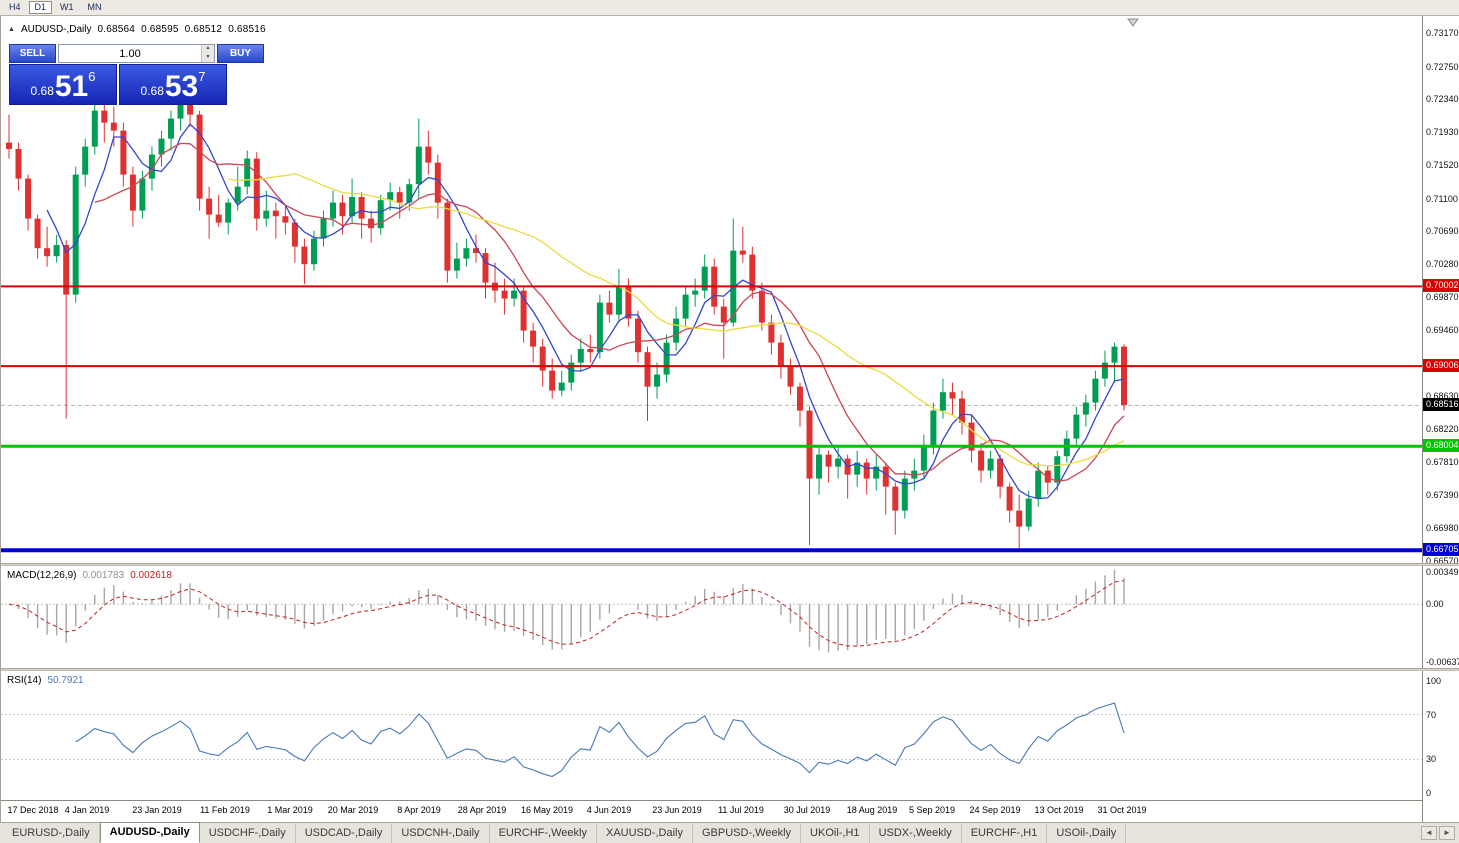 The width and height of the screenshot is (1459, 843). What do you see at coordinates (248, 833) in the screenshot?
I see `chart-tab-usdchf: USDCHF-,Daily` at bounding box center [248, 833].